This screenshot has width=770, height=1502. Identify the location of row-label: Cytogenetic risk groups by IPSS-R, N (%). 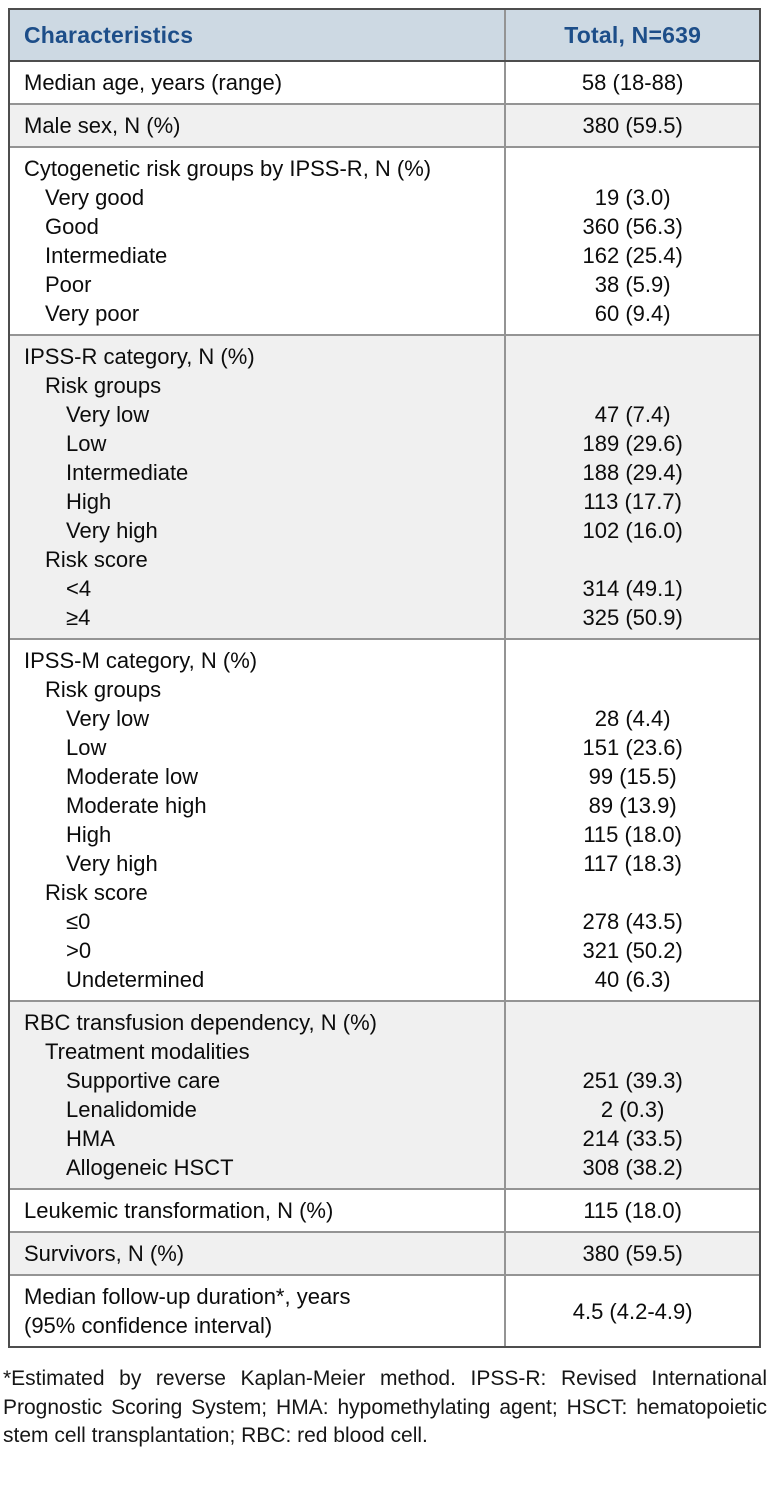
(228, 168).